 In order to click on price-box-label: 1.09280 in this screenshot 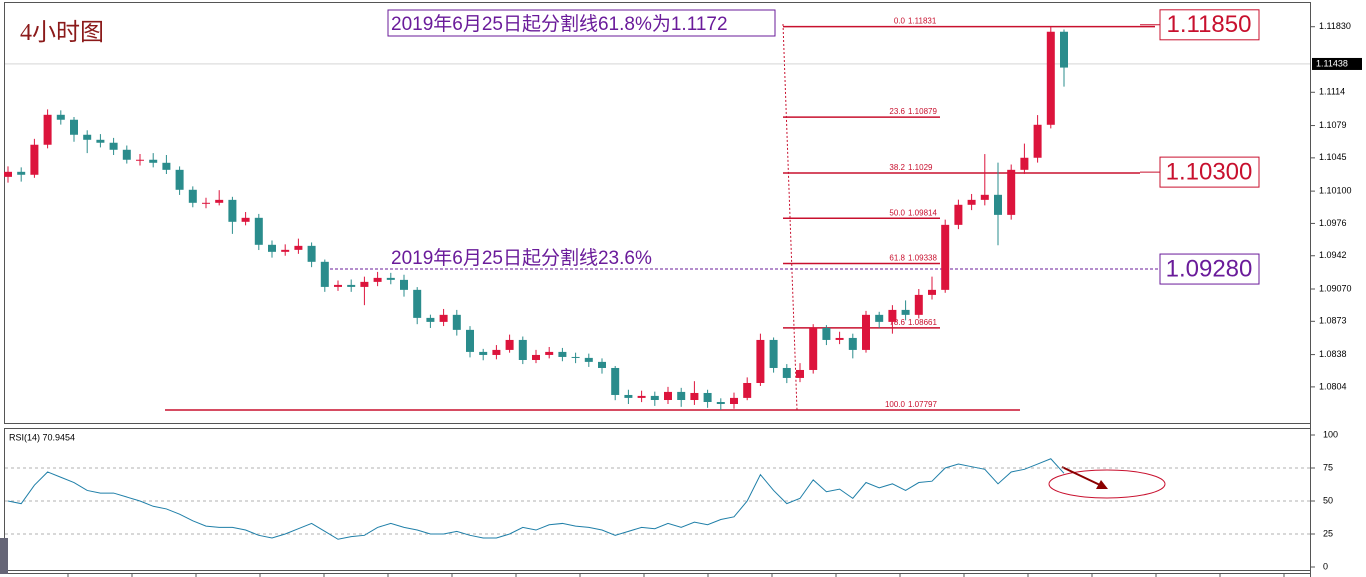, I will do `click(1209, 268)`.